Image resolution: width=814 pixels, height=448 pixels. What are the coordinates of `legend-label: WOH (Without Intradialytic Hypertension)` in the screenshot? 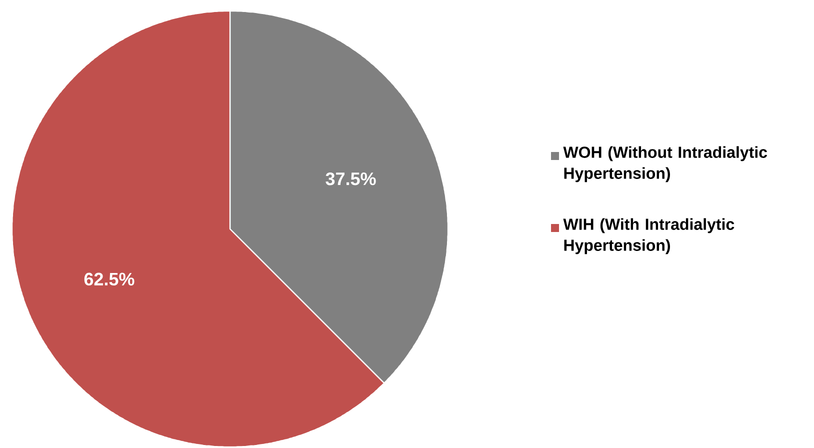 It's located at (665, 164).